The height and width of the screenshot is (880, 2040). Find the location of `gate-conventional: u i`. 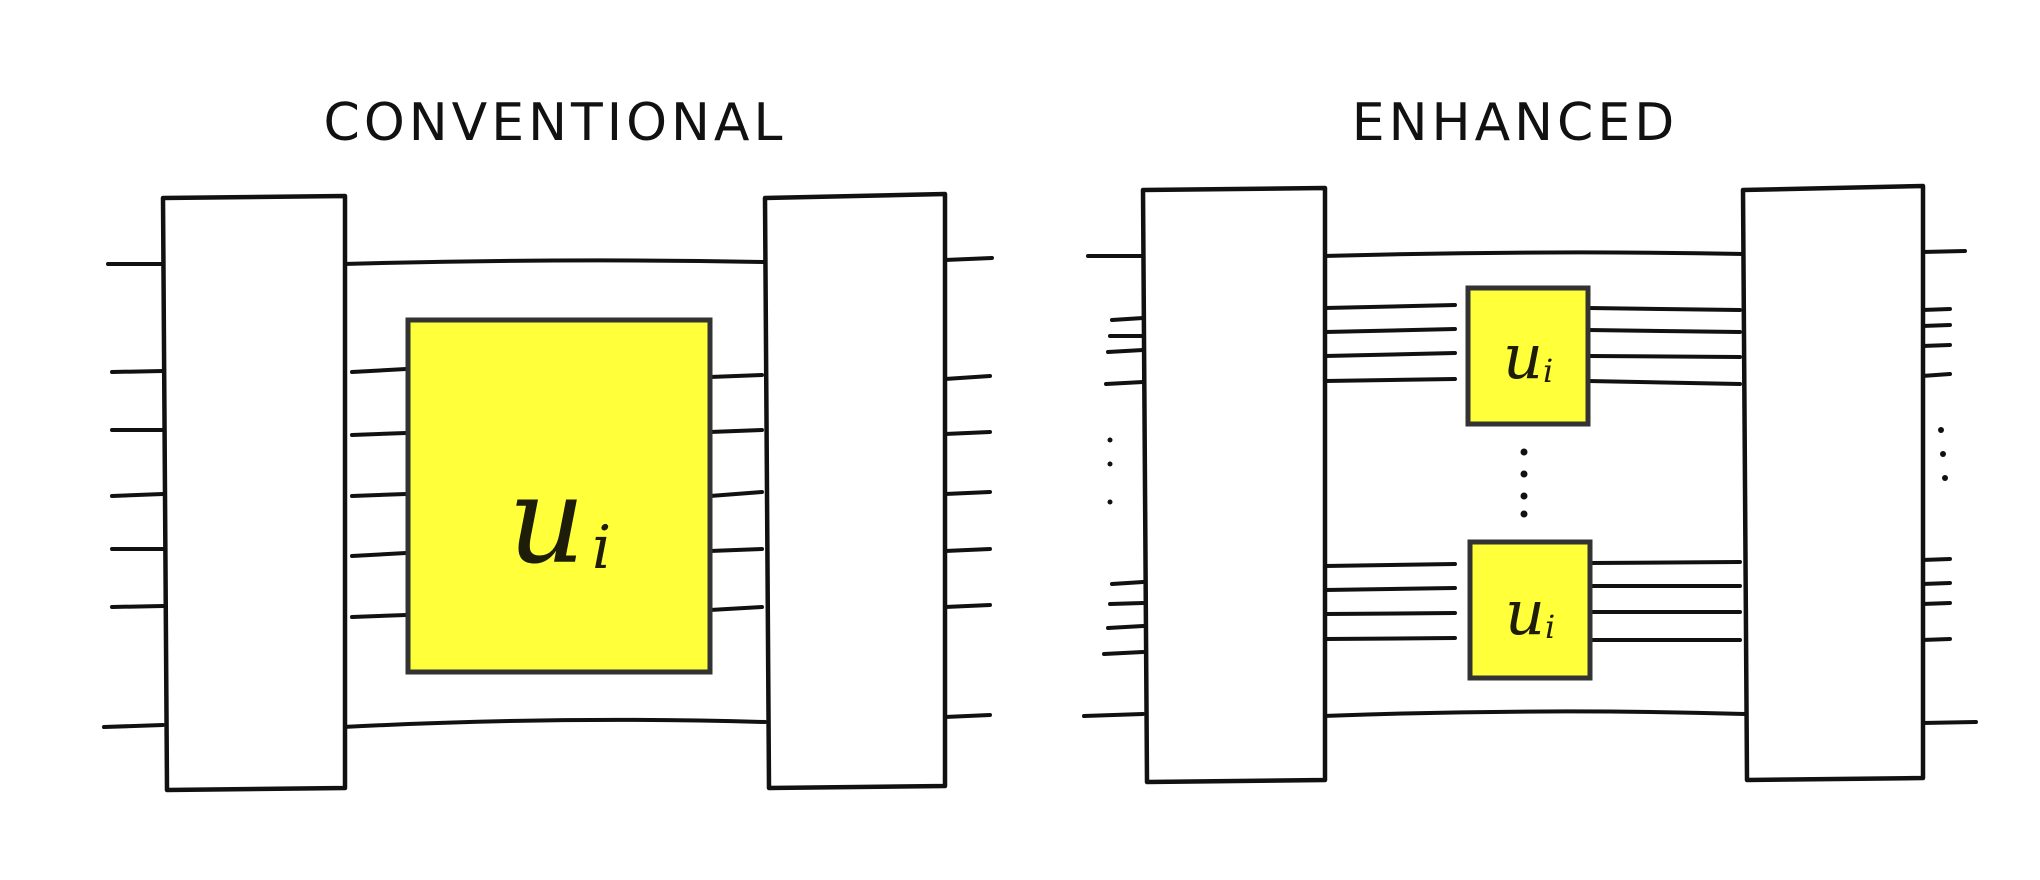

gate-conventional: u i is located at coordinates (559, 496).